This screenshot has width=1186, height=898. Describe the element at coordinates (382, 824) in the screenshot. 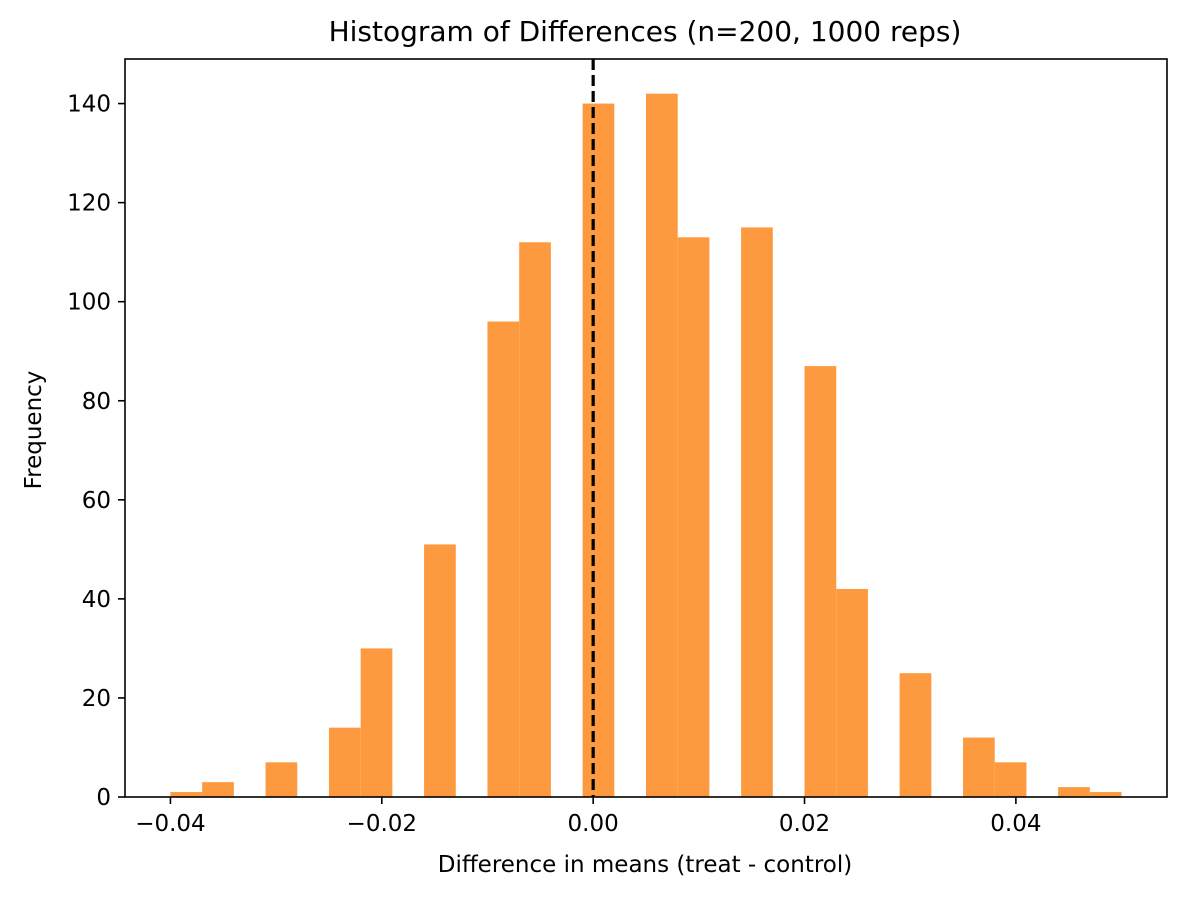

I see `x-tick-label: −0.02` at that location.